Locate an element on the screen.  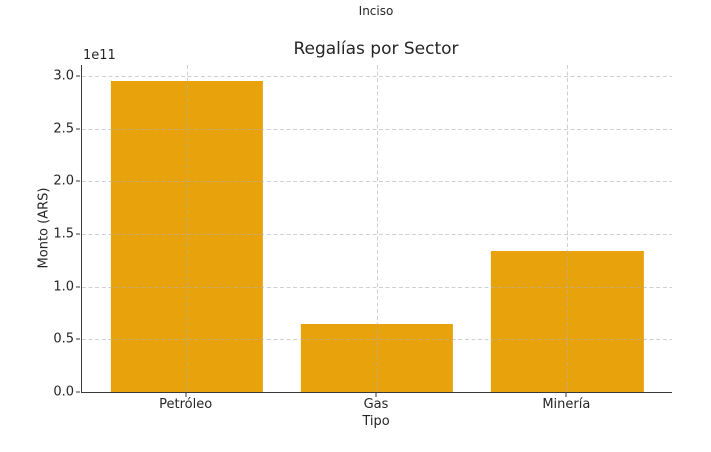
y-tick-label: 1.0 is located at coordinates (63, 287).